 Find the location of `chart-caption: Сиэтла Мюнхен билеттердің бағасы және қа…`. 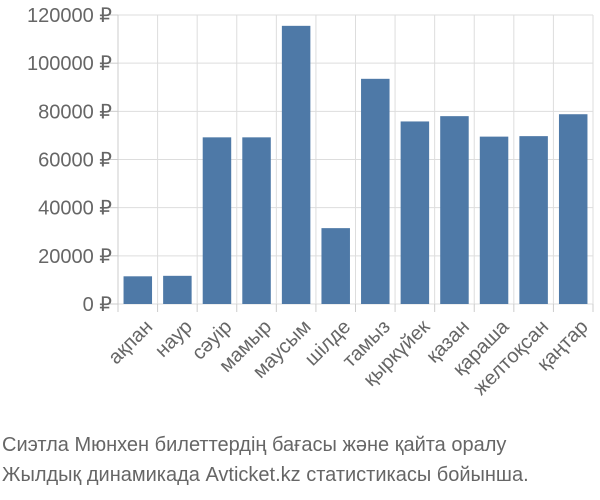

chart-caption: Сиэтла Мюнхен билеттердің бағасы және қа… is located at coordinates (301, 460).